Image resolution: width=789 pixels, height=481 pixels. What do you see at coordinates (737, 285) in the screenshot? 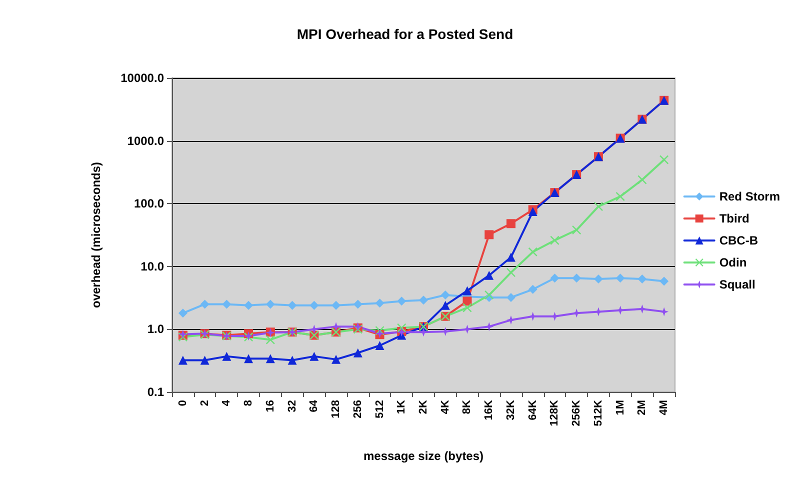
I see `legend-label: Squall` at bounding box center [737, 285].